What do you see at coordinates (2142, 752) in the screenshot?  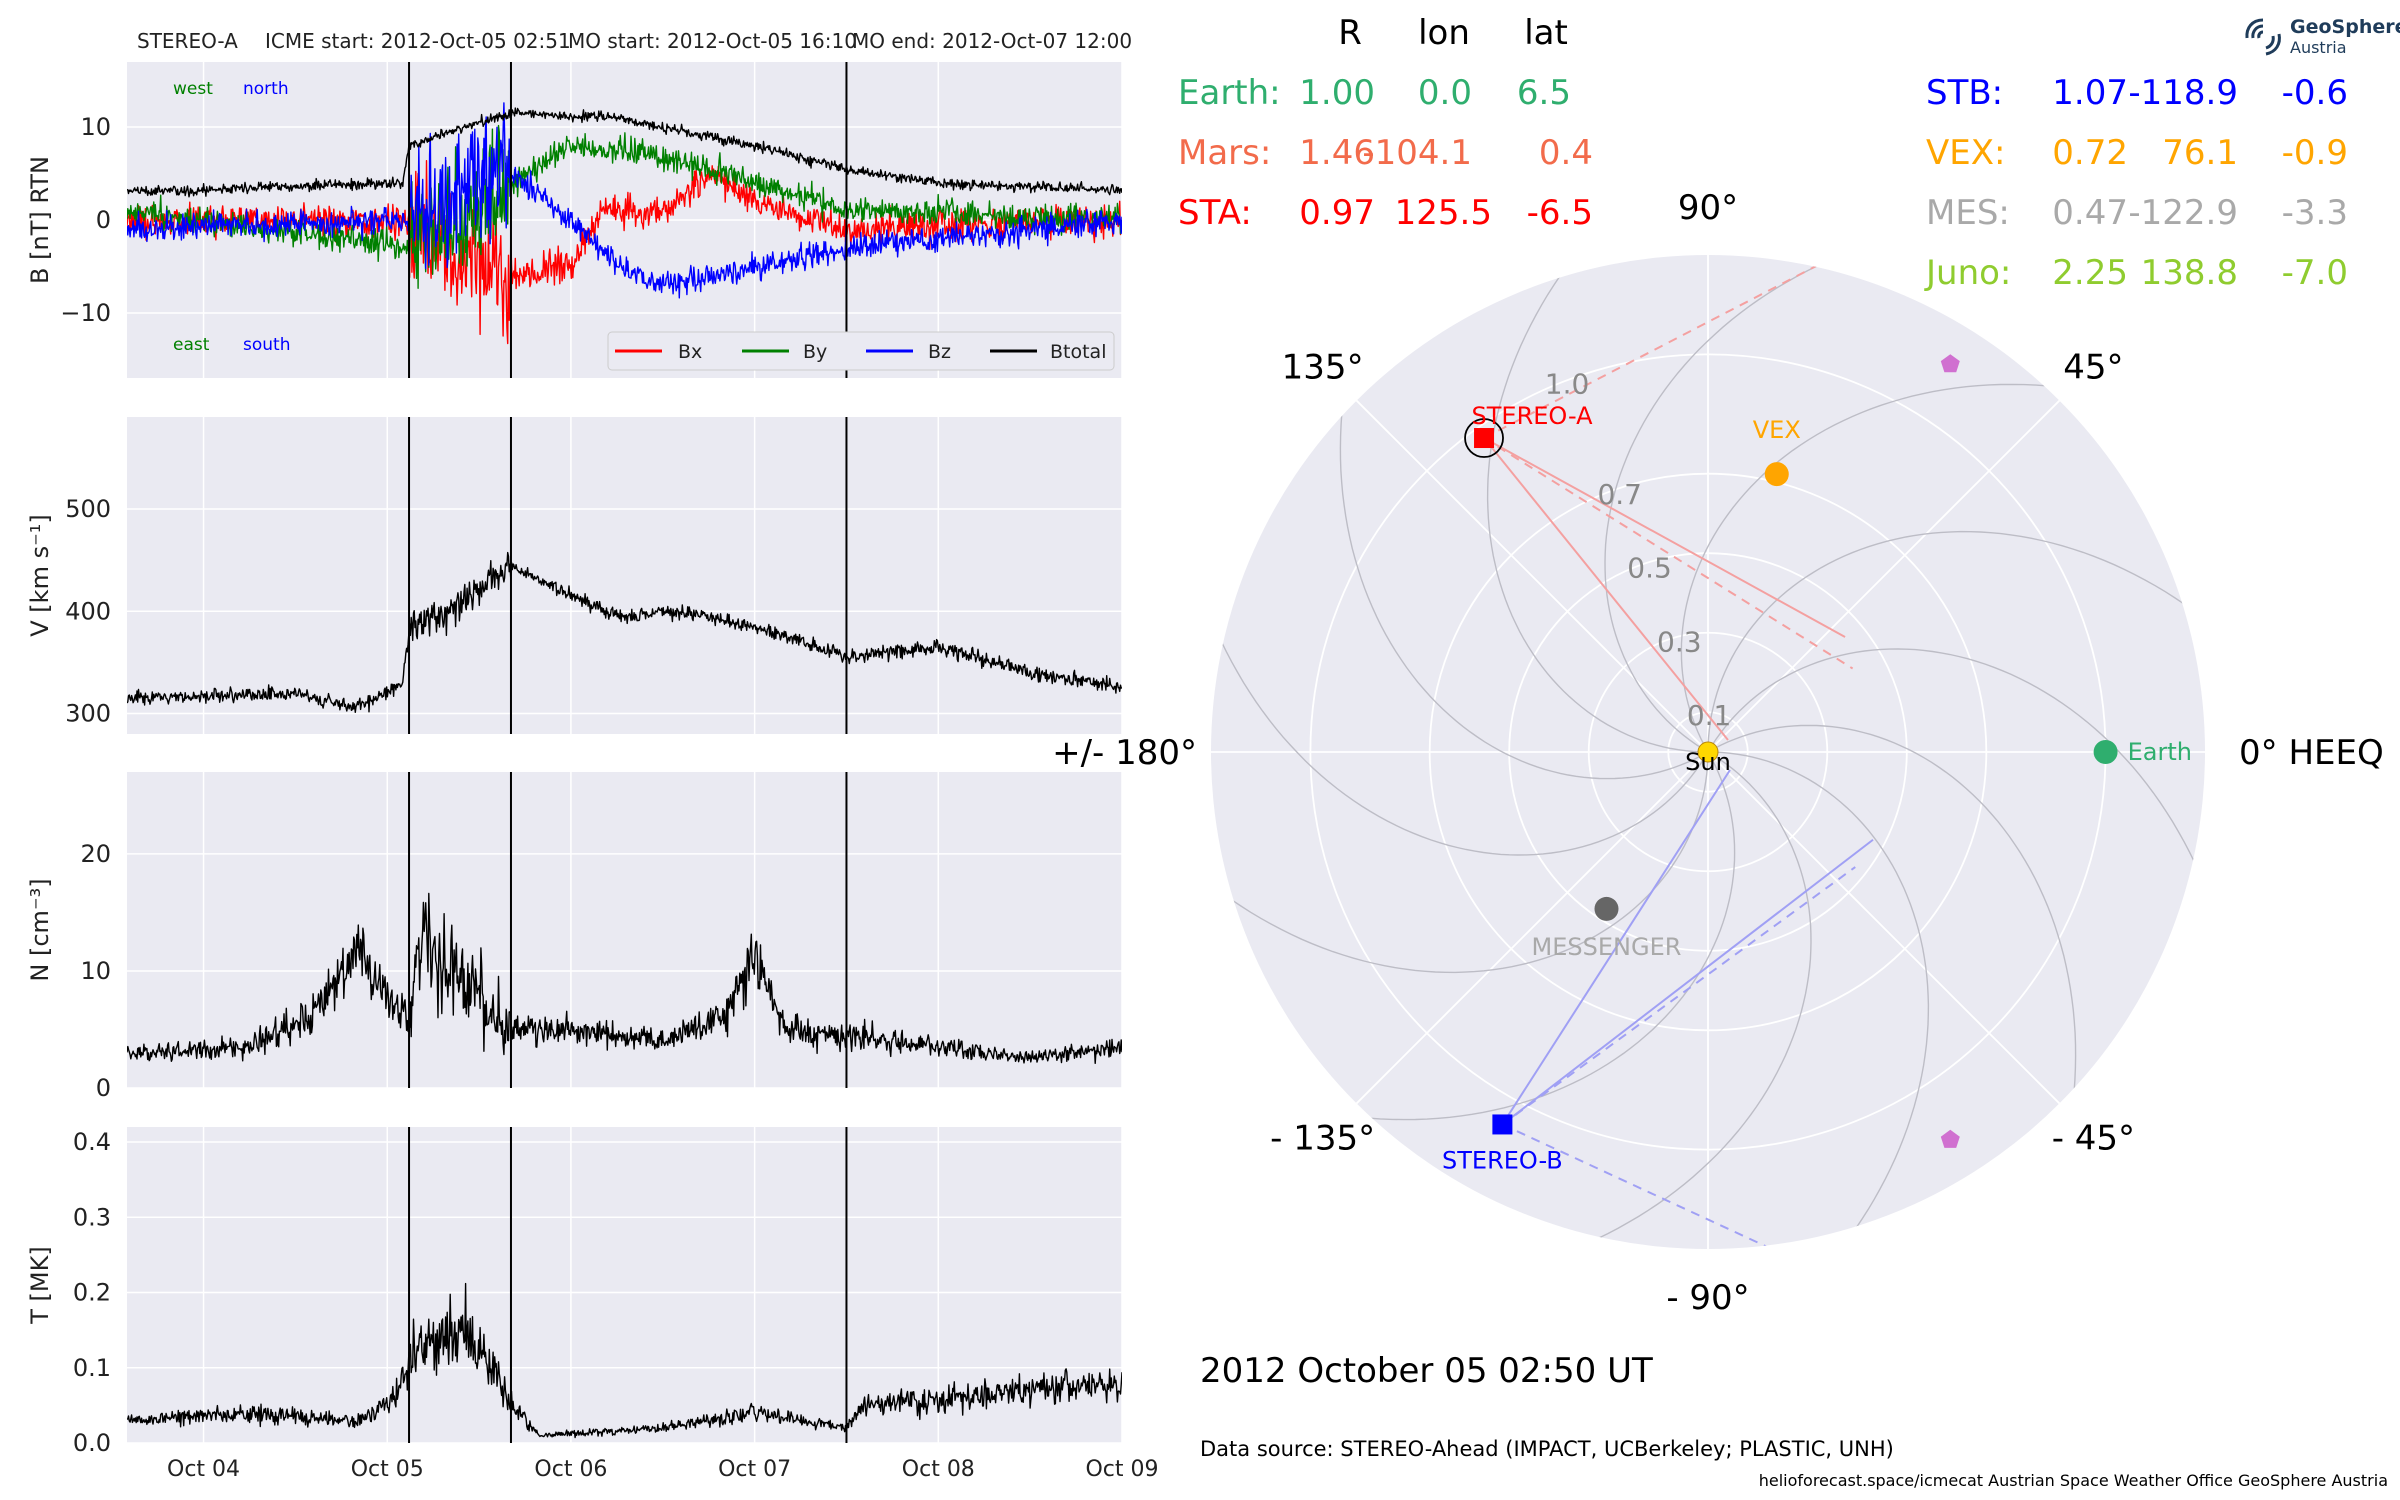 I see `object-earth: Earth` at bounding box center [2142, 752].